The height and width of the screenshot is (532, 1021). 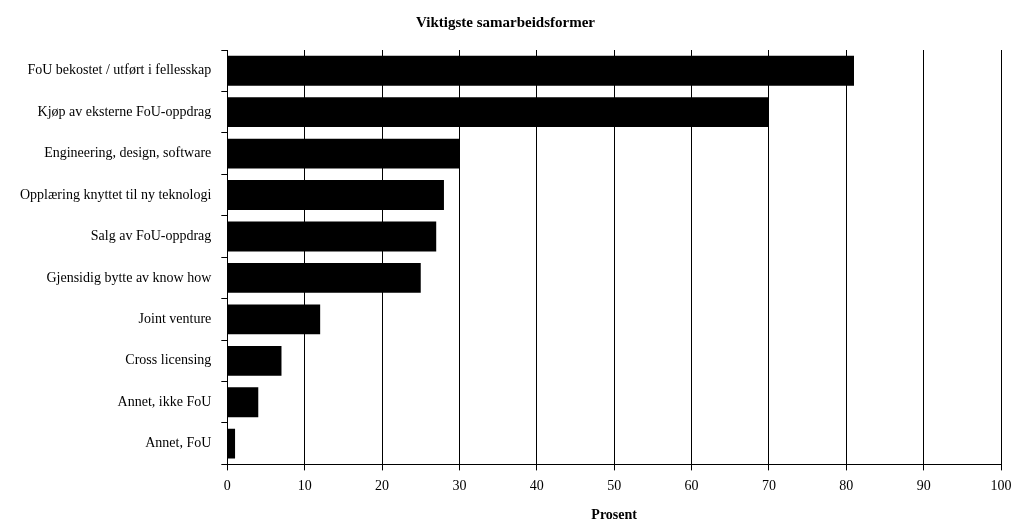 What do you see at coordinates (175, 319) in the screenshot?
I see `y-tick-label: Joint venture` at bounding box center [175, 319].